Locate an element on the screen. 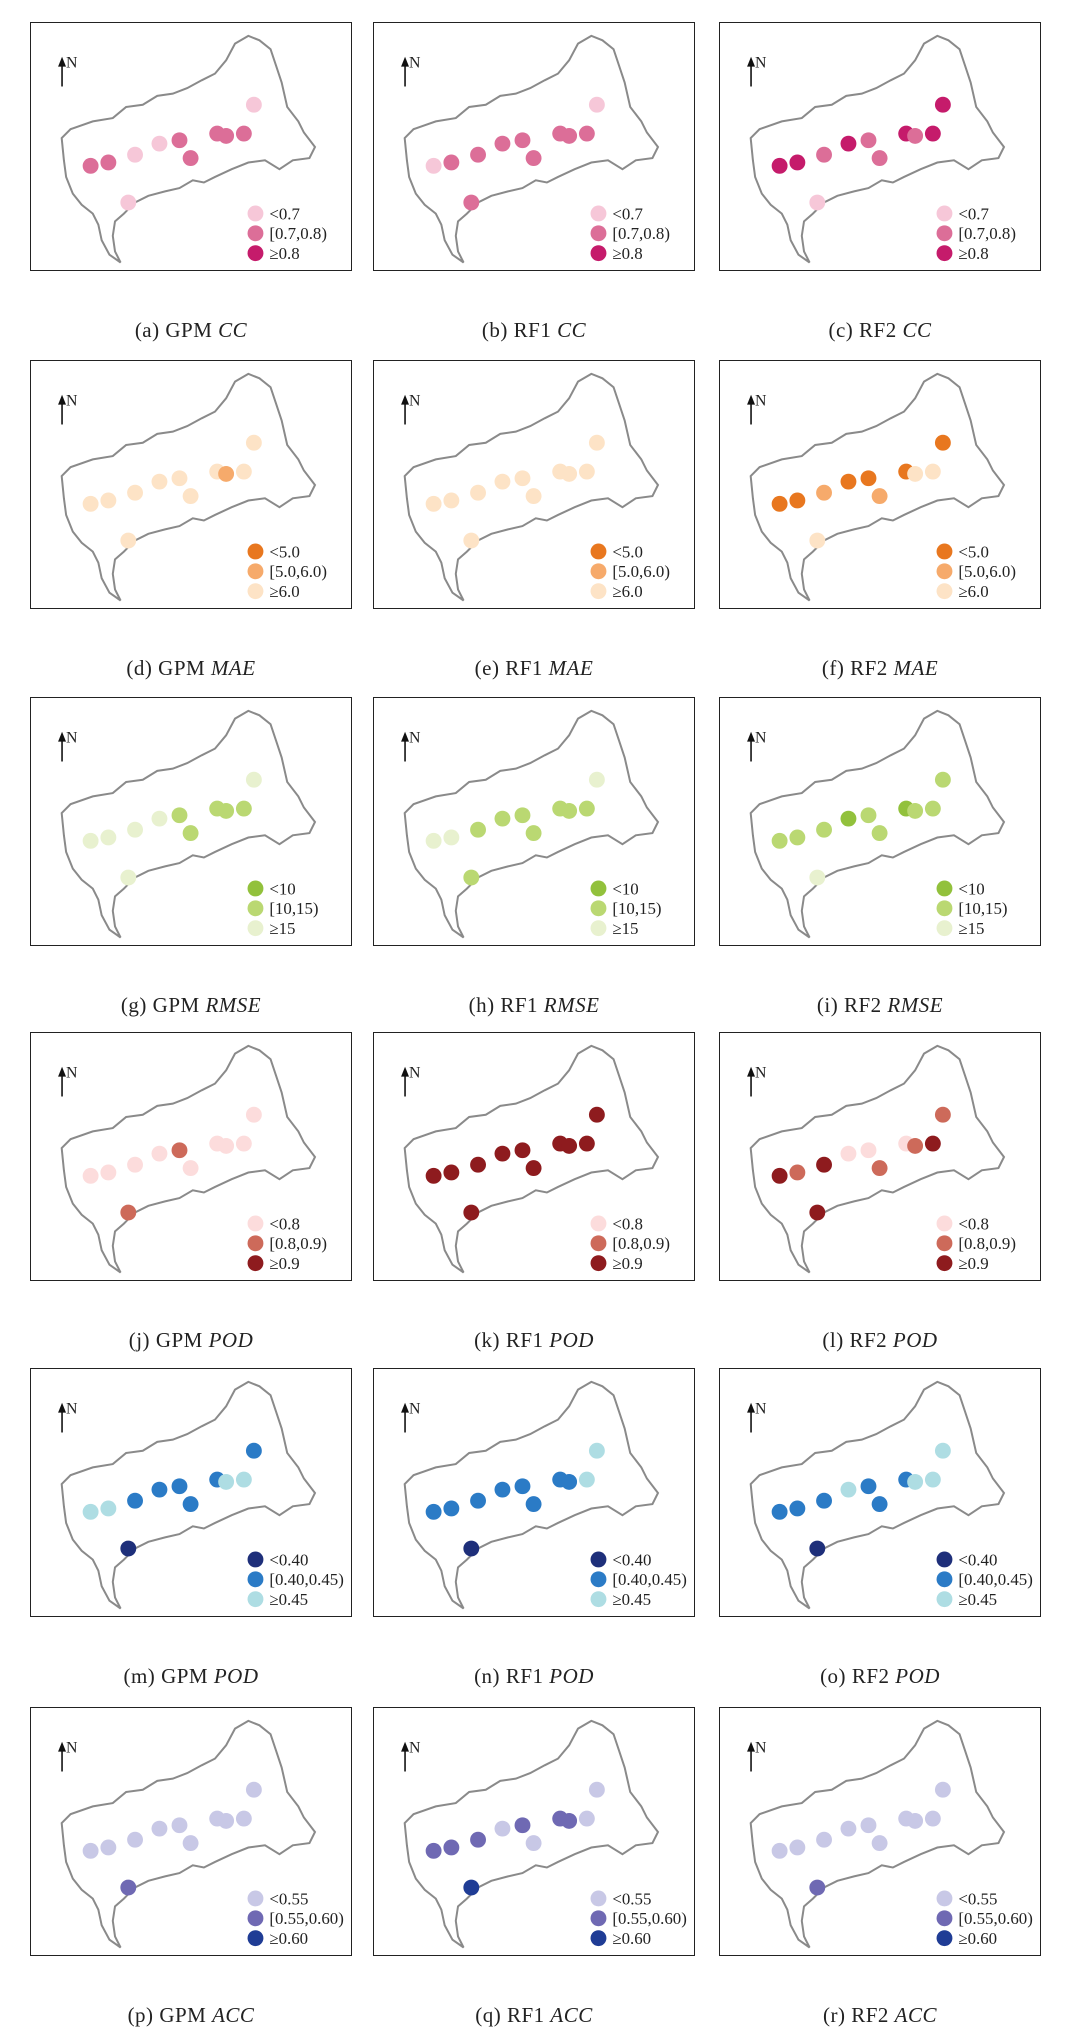 The height and width of the screenshot is (2039, 1079). legend-label: [10,15) is located at coordinates (982, 908).